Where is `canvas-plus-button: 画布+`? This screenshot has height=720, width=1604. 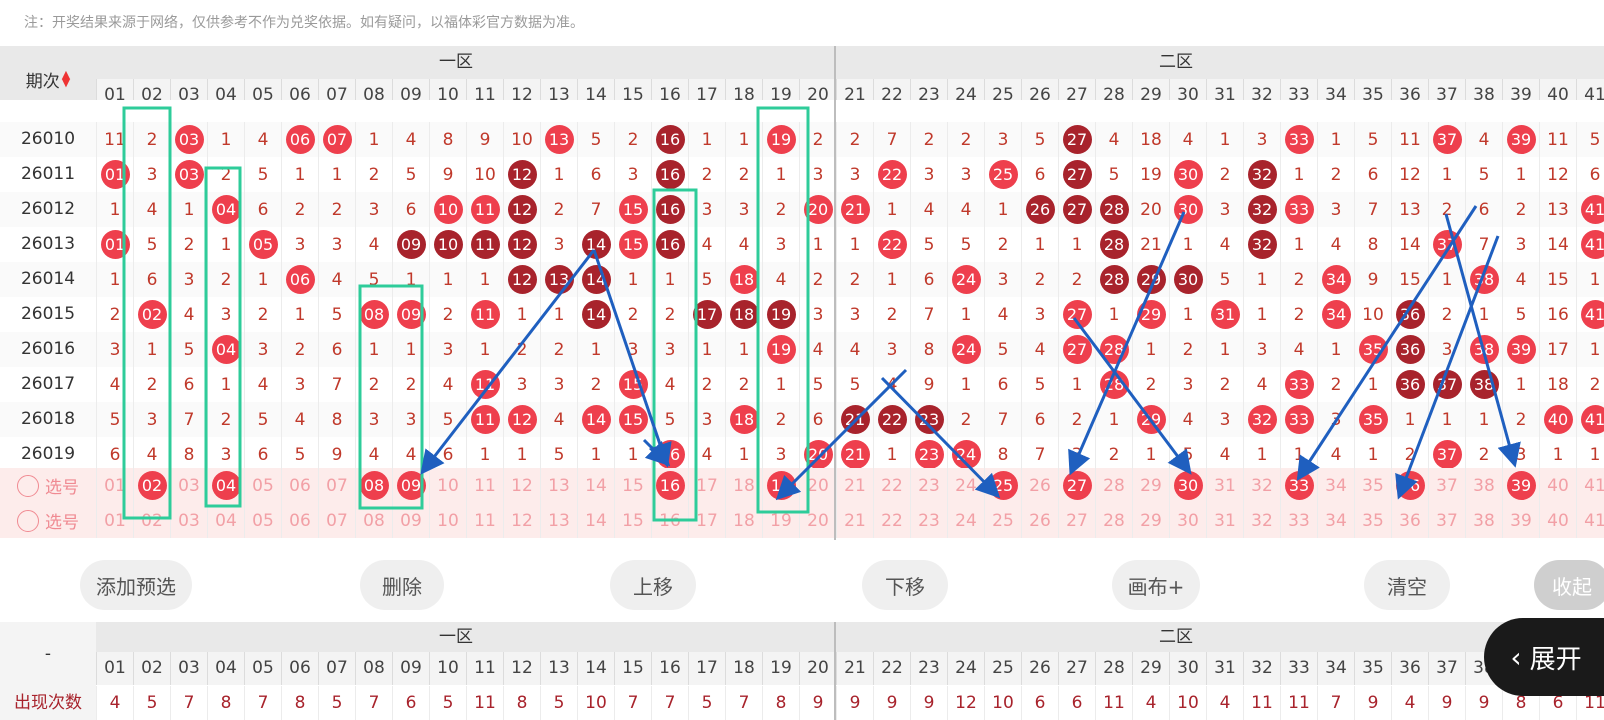 canvas-plus-button: 画布+ is located at coordinates (1156, 585).